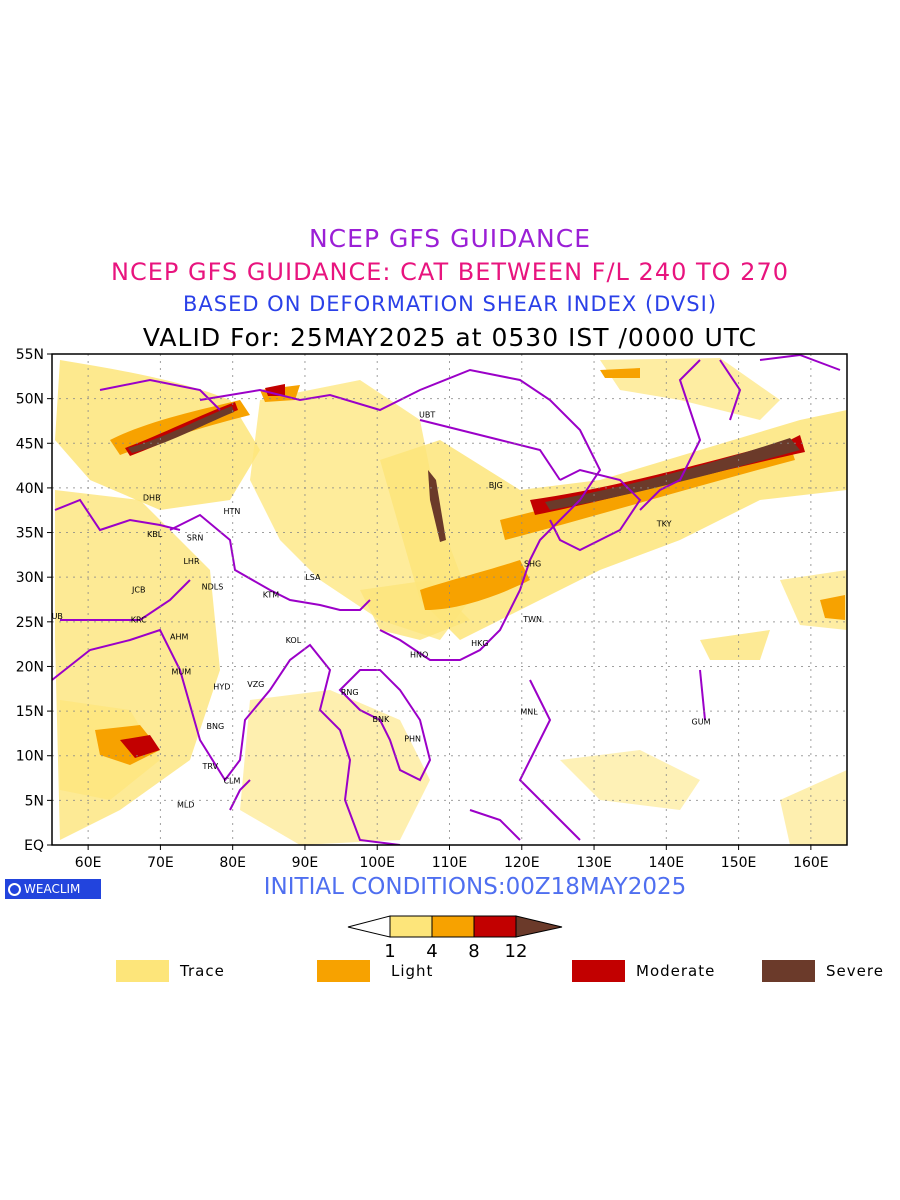 This screenshot has width=900, height=1200. What do you see at coordinates (179, 637) in the screenshot?
I see `station-label: AHM` at bounding box center [179, 637].